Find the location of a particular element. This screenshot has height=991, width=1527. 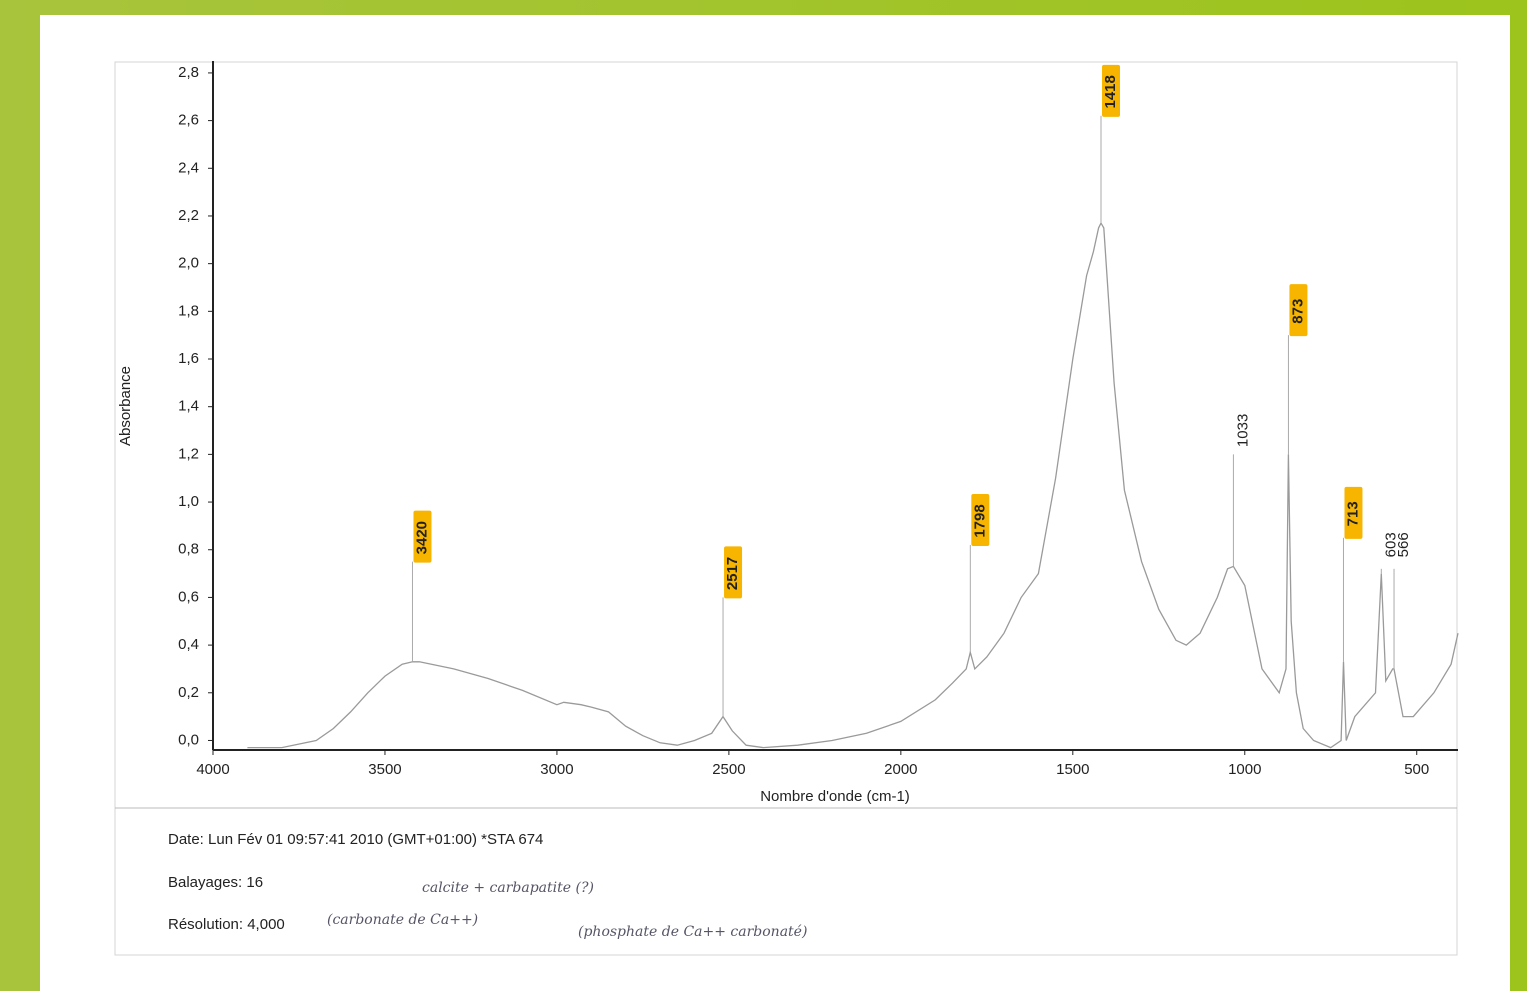

y-tick-label: 2,2 is located at coordinates (188, 215).